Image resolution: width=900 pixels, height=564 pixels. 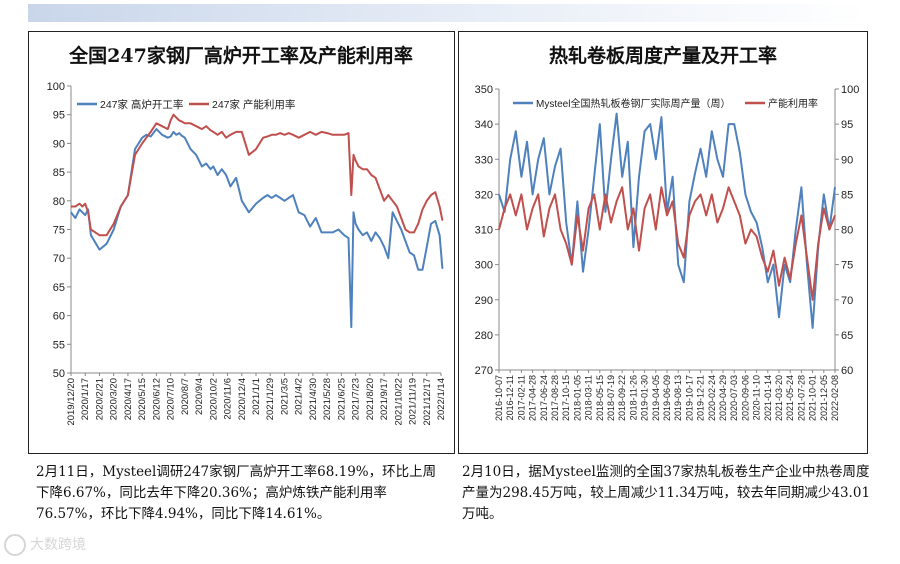 What do you see at coordinates (768, 398) in the screenshot?
I see `x-tick-label: 2021-01-14` at bounding box center [768, 398].